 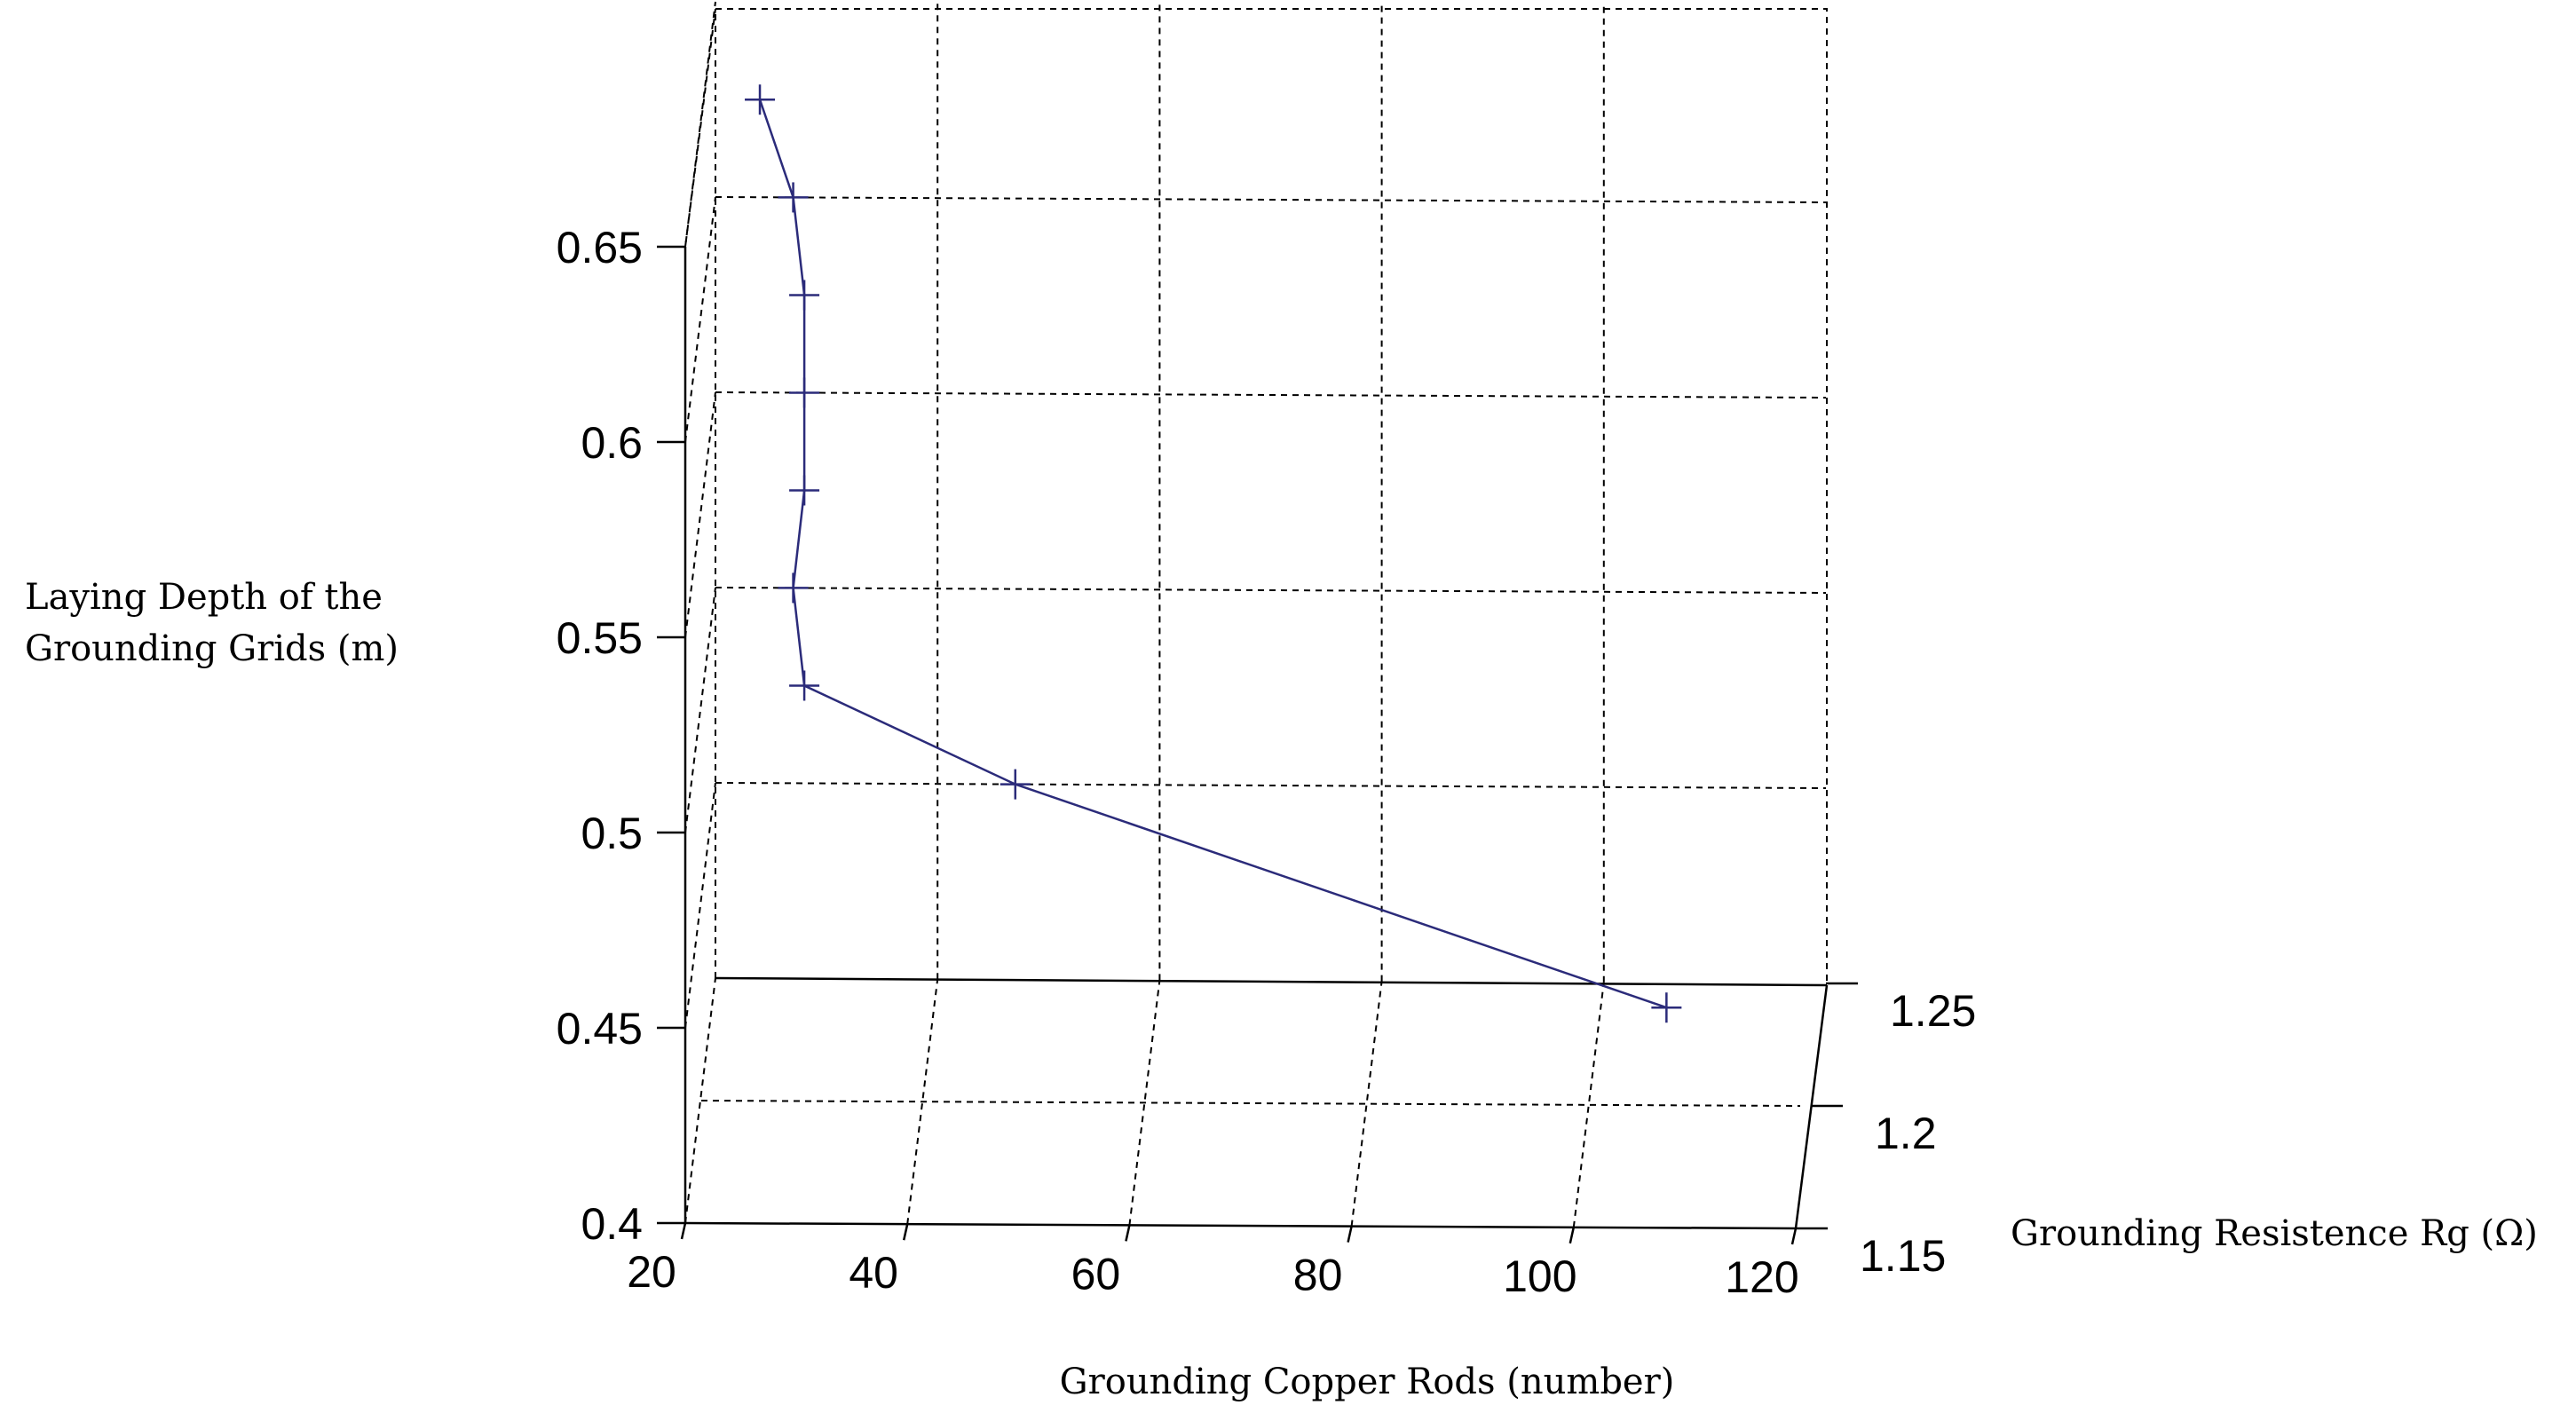 I want to click on x-tick-label: 80, so click(x=1318, y=1275).